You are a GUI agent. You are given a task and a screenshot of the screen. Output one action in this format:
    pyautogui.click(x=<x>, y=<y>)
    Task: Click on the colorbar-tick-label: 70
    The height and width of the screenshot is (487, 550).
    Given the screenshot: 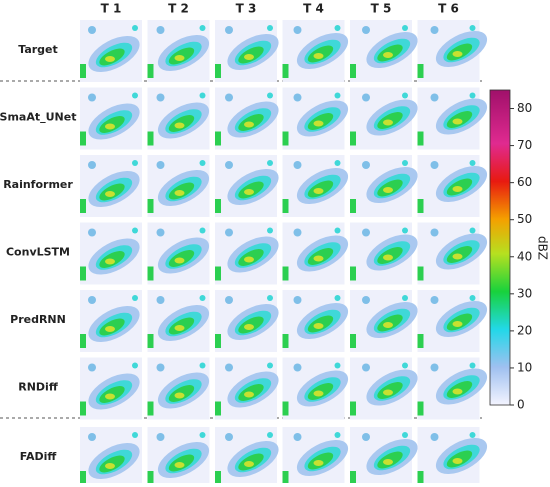 What is the action you would take?
    pyautogui.click(x=524, y=145)
    